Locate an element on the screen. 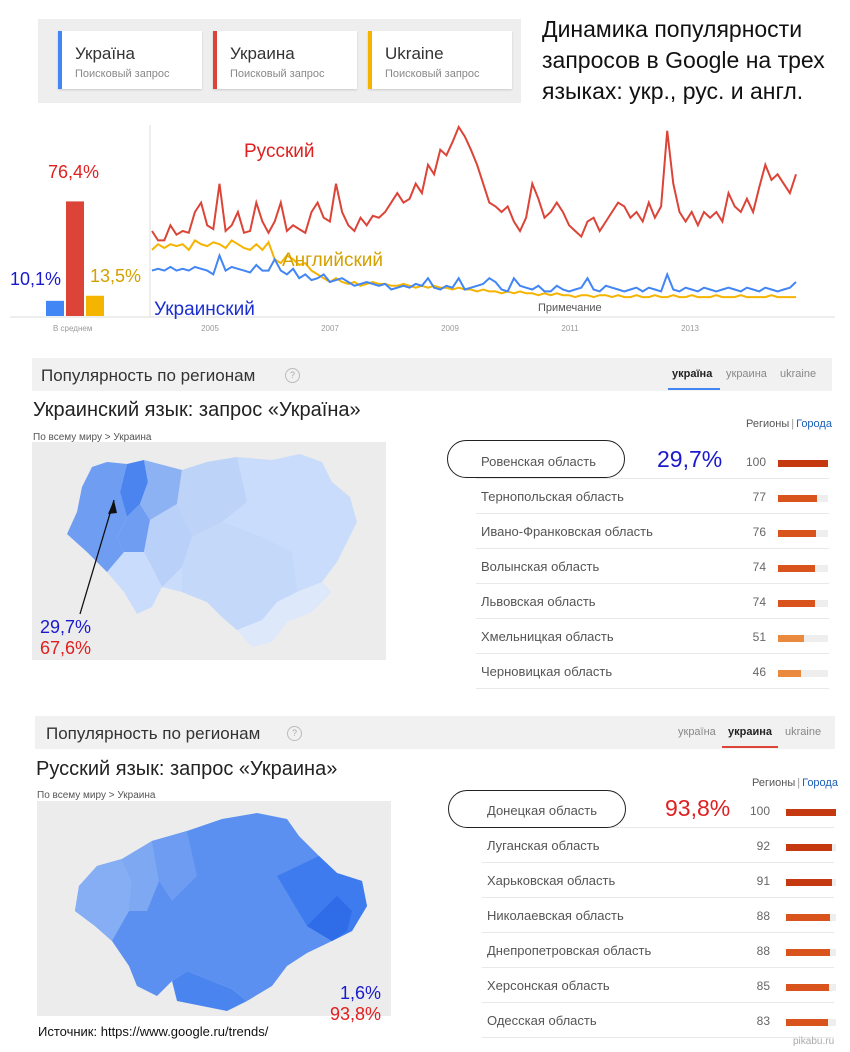 This screenshot has height=1052, width=850. term-type: Поисковый запрос is located at coordinates (432, 74).